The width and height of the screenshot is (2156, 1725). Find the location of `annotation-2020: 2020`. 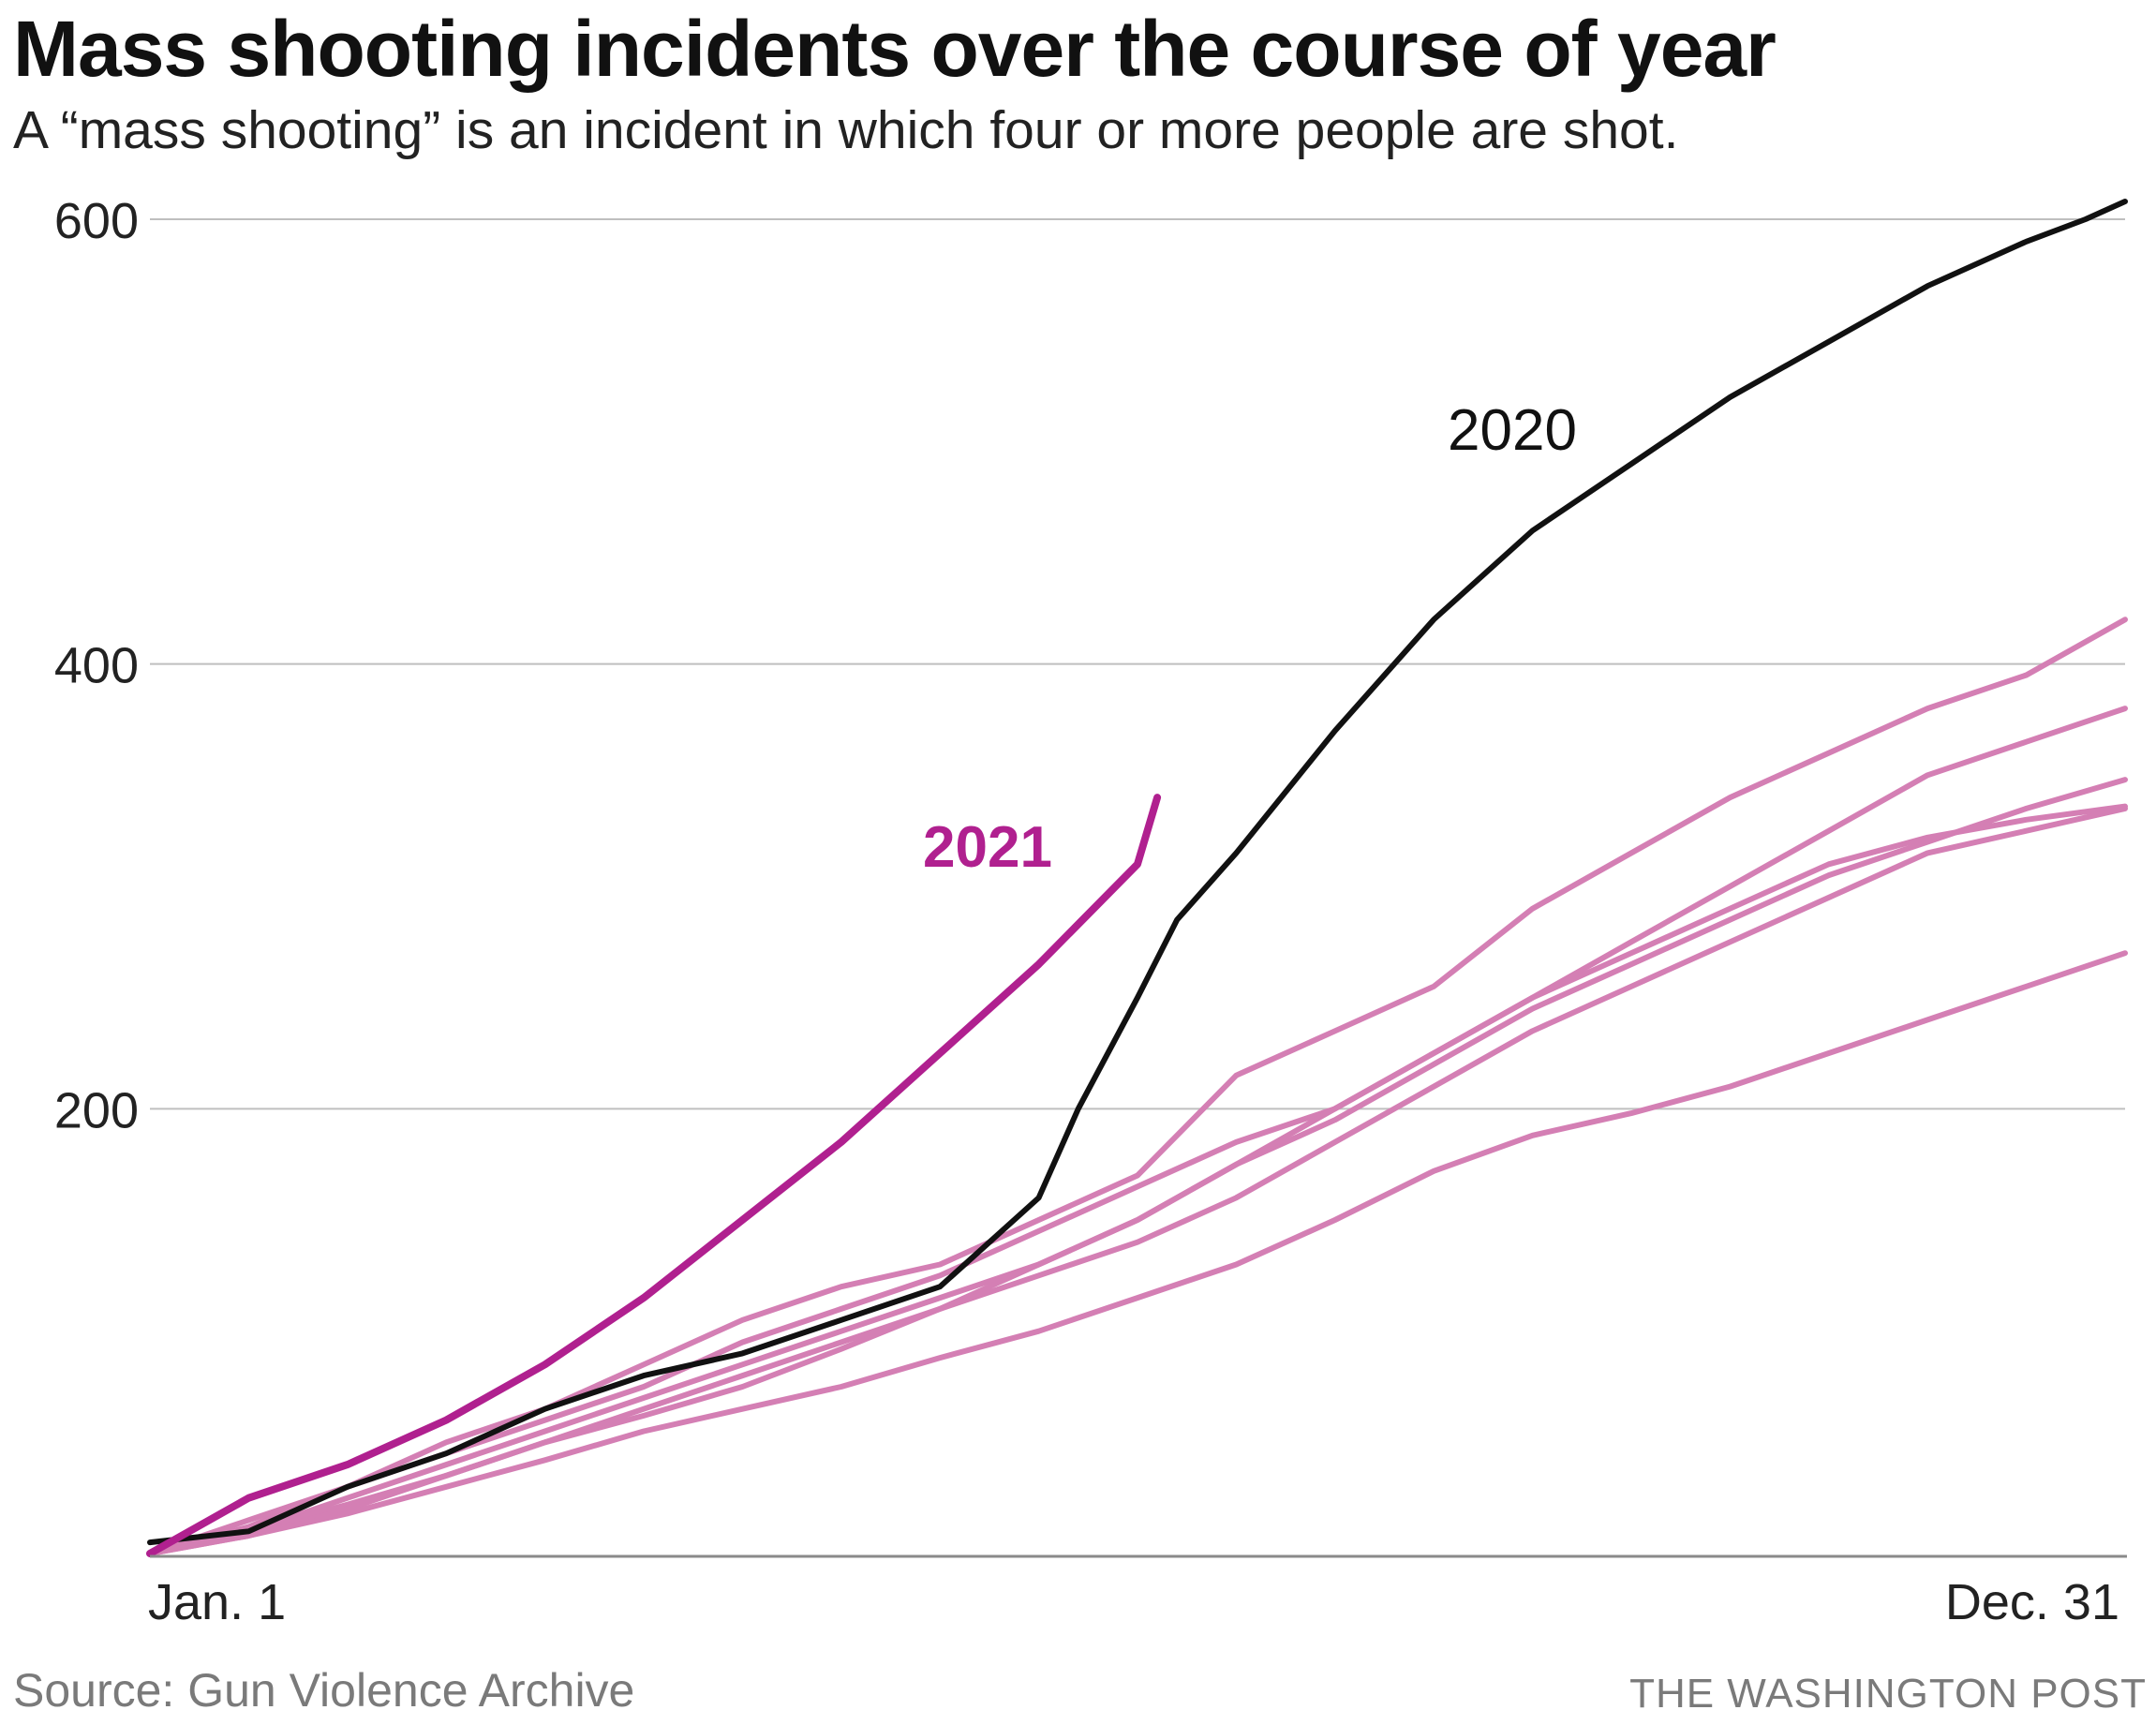

annotation-2020: 2020 is located at coordinates (1513, 431).